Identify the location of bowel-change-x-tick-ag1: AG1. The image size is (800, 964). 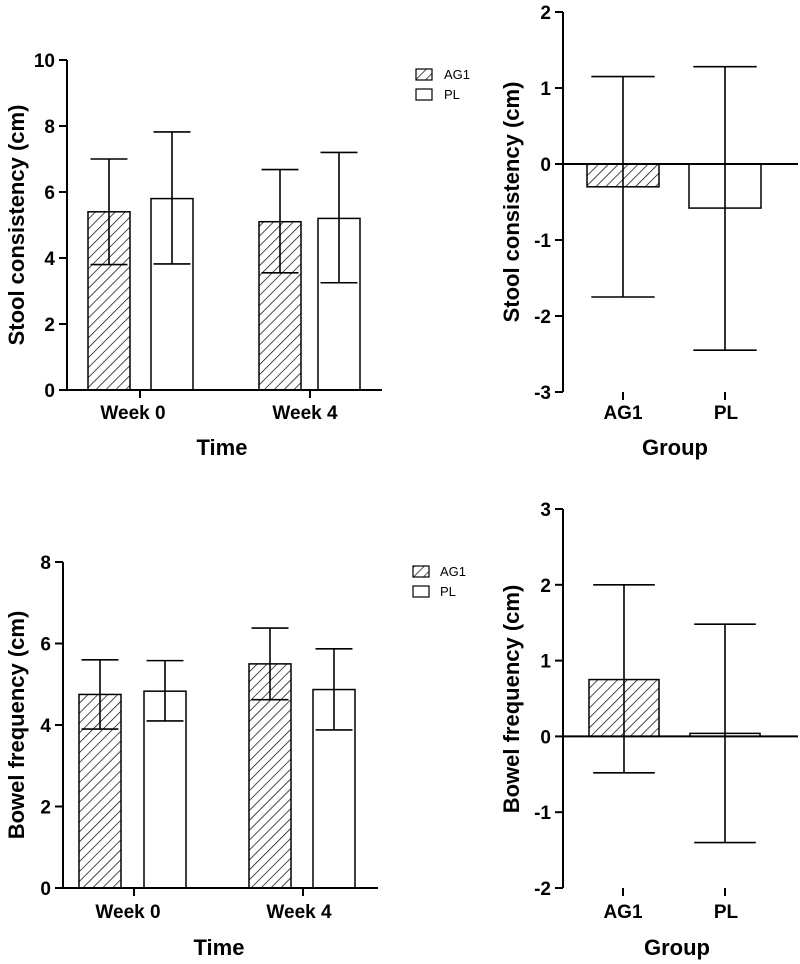
(623, 912).